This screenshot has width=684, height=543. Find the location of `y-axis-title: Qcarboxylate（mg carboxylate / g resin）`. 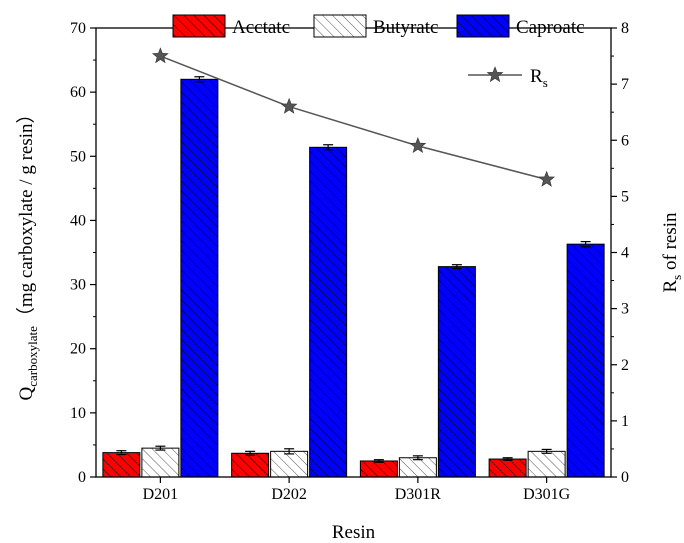

y-axis-title: Qcarboxylate（mg carboxylate / g resin） is located at coordinates (27, 253).